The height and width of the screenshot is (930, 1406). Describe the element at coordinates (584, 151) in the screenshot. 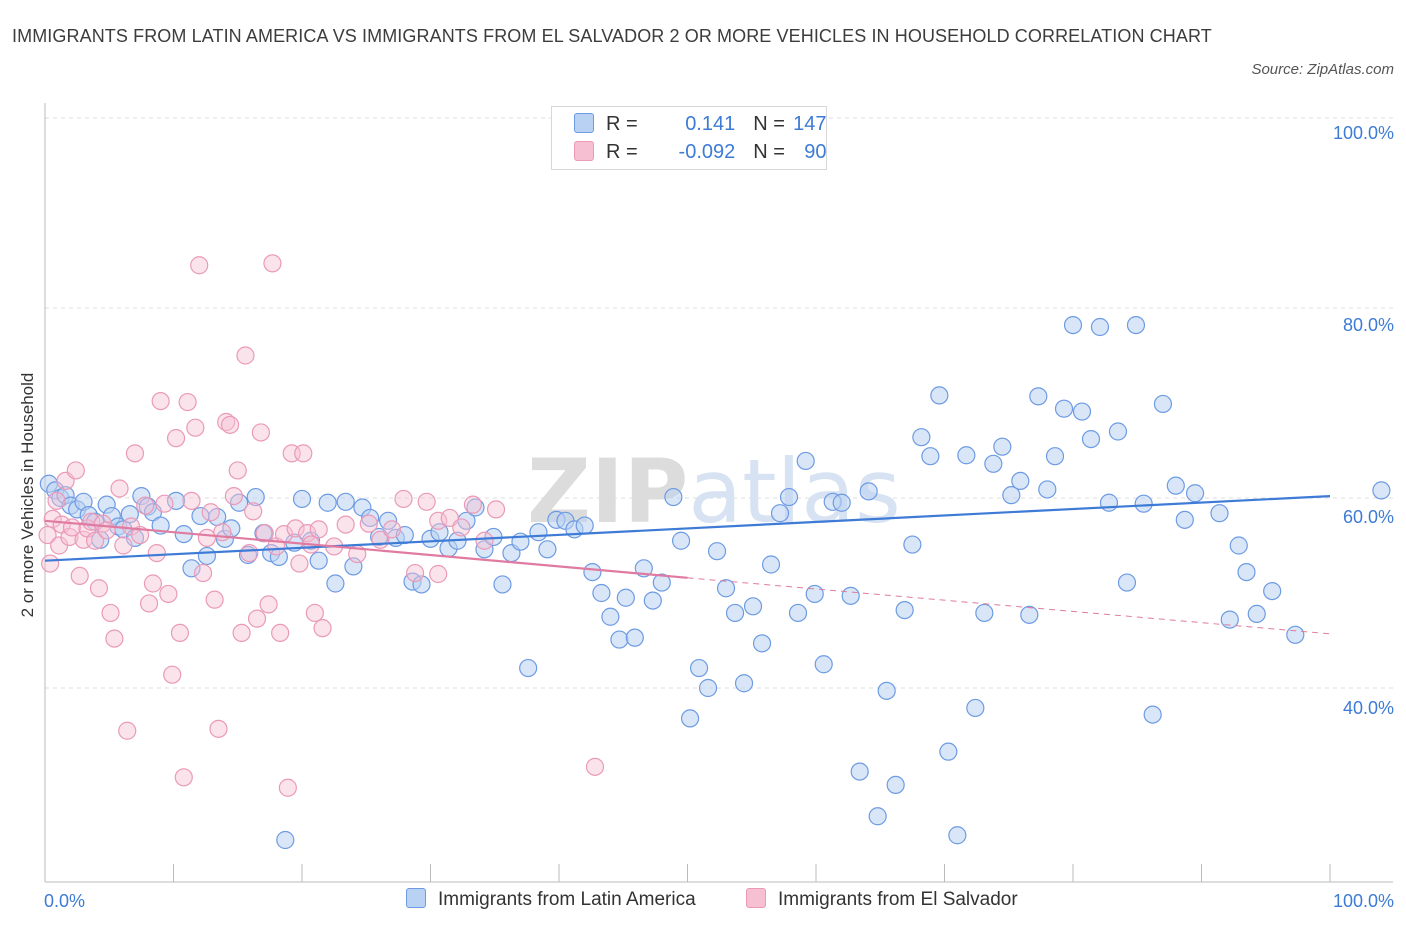

I see `legend-swatch-pink` at that location.